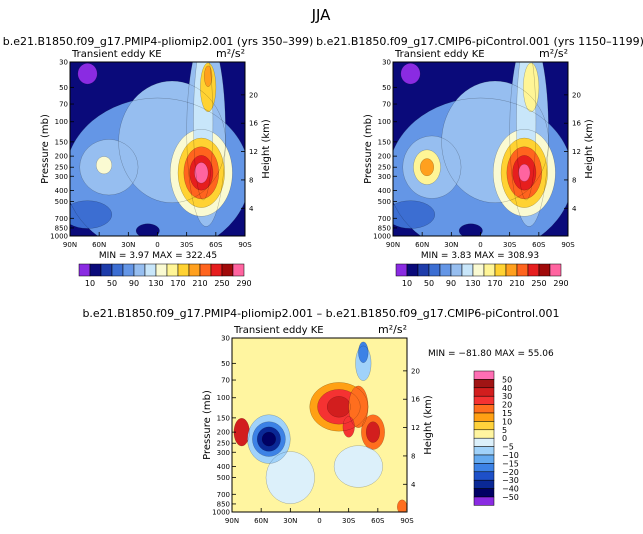 The width and height of the screenshot is (643, 534). Describe the element at coordinates (384, 142) in the screenshot. I see `y-tick-label: 150` at that location.